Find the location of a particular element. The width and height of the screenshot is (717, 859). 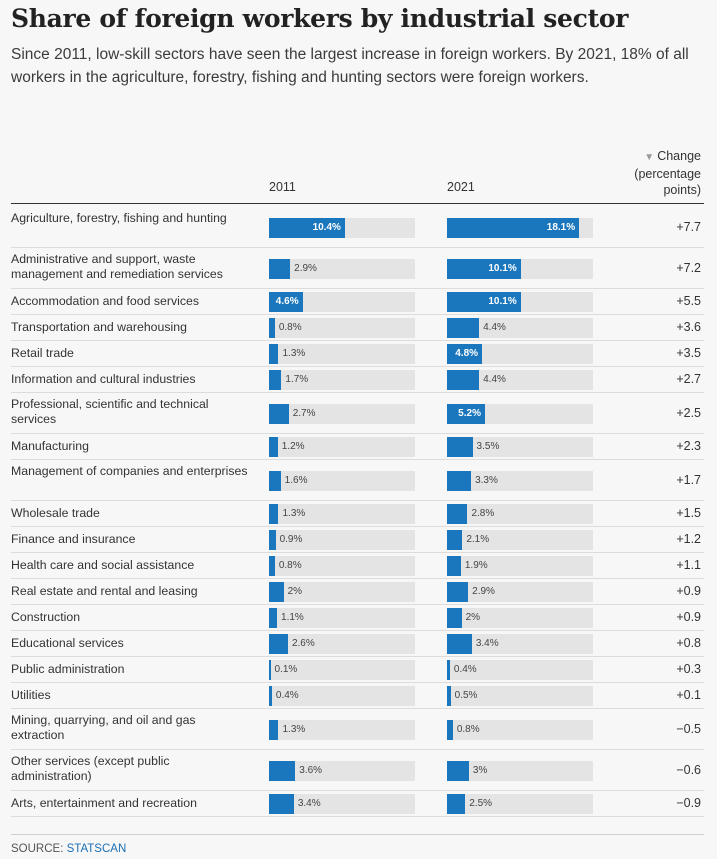

column-header-change: ▼ Change (percentage points) is located at coordinates (646, 173).